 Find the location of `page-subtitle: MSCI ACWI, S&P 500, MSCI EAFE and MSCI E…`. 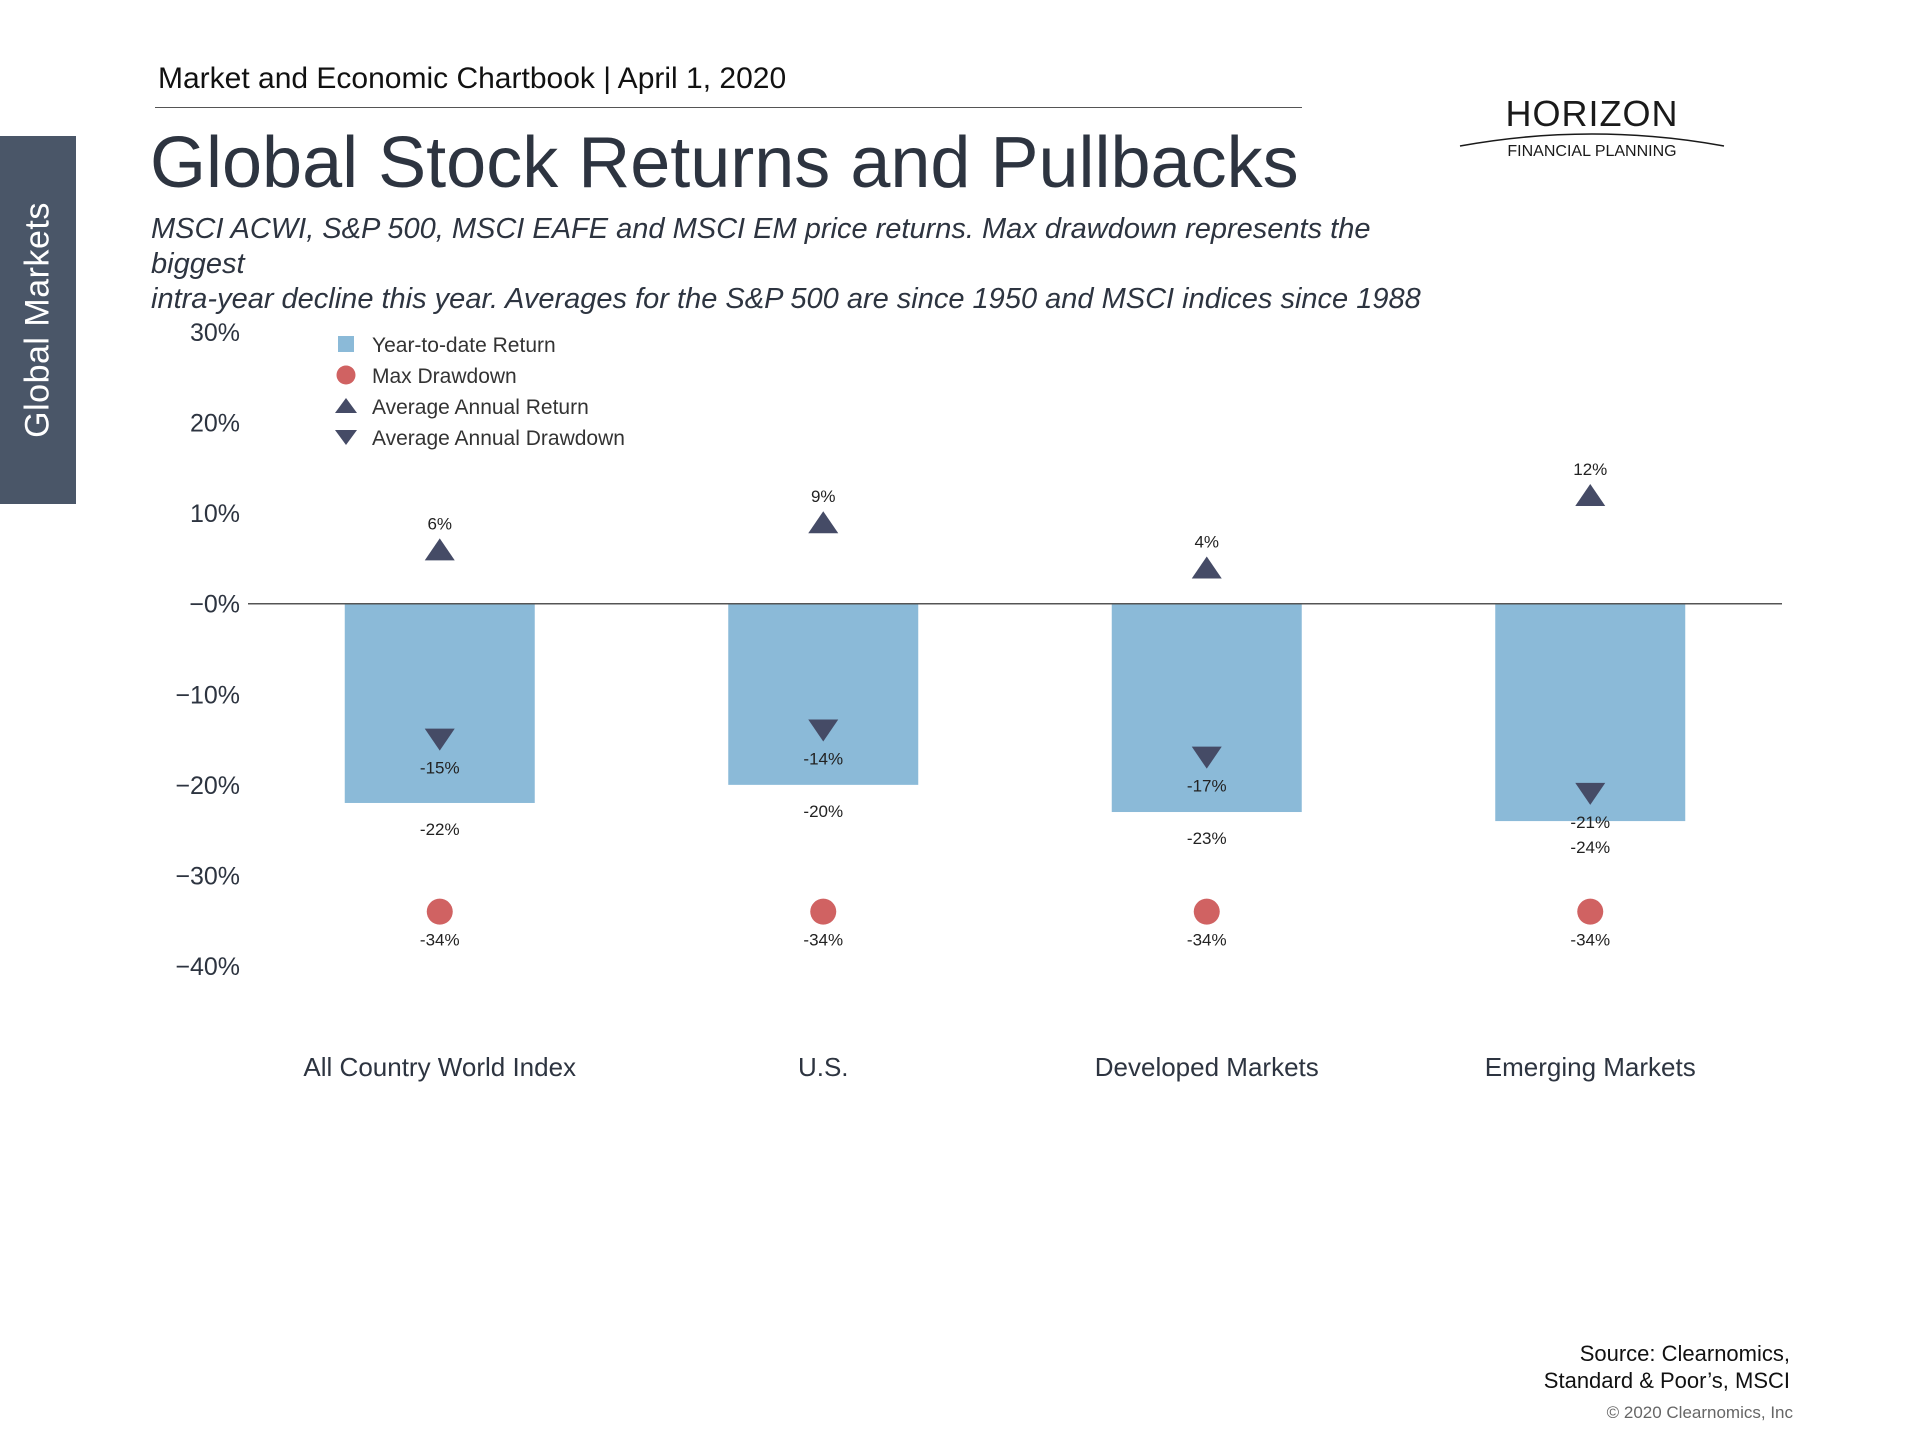

page-subtitle: MSCI ACWI, S&P 500, MSCI EAFE and MSCI E… is located at coordinates (811, 264).